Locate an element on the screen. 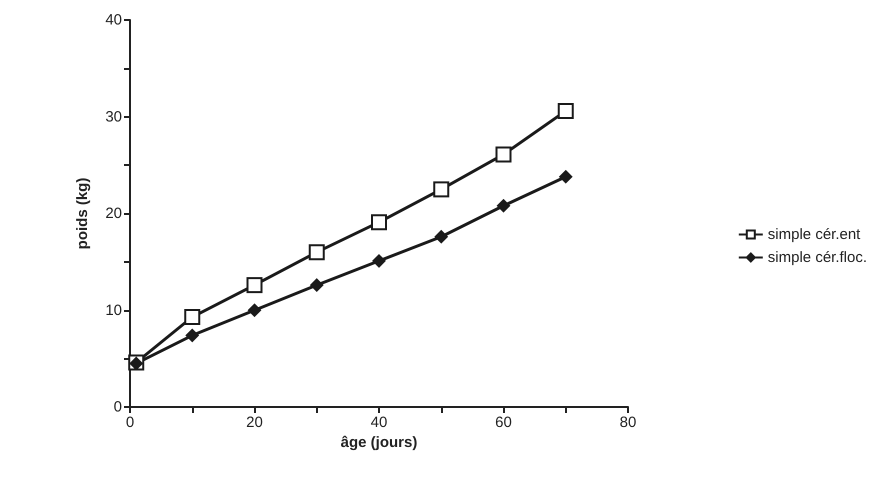 The height and width of the screenshot is (492, 892). x-tick-label: 0 is located at coordinates (130, 422).